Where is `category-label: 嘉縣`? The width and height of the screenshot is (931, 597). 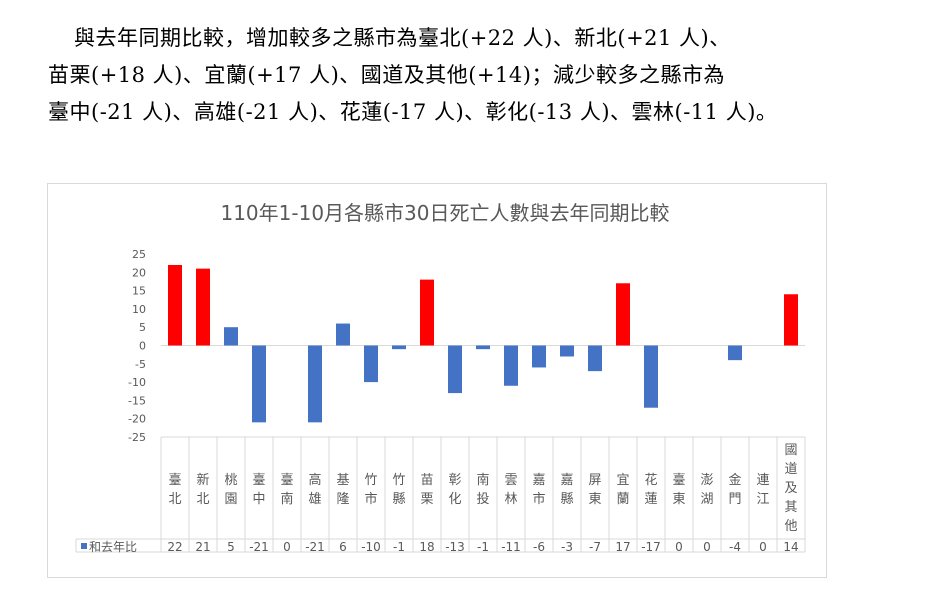
category-label: 嘉縣 is located at coordinates (566, 490).